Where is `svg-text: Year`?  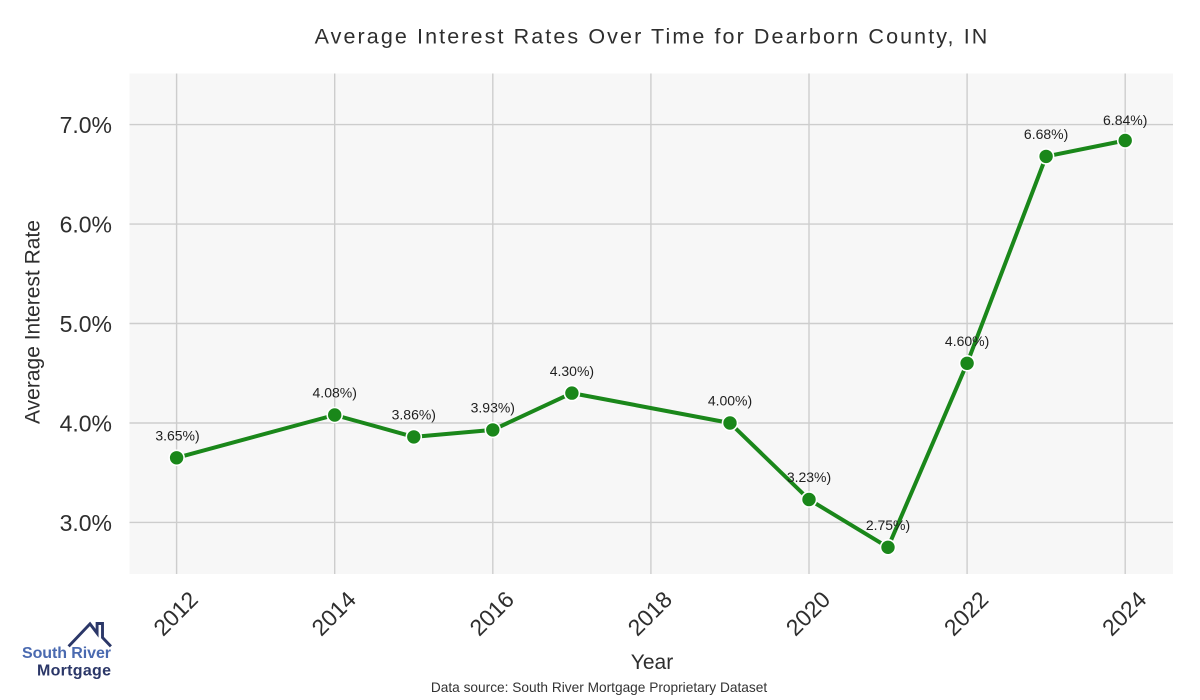
svg-text: Year is located at coordinates (652, 662).